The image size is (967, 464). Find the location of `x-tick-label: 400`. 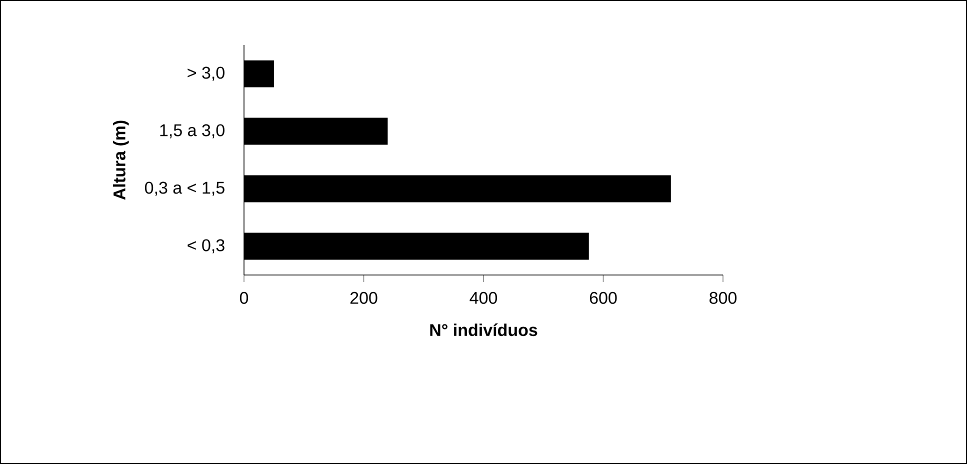

x-tick-label: 400 is located at coordinates (484, 298).